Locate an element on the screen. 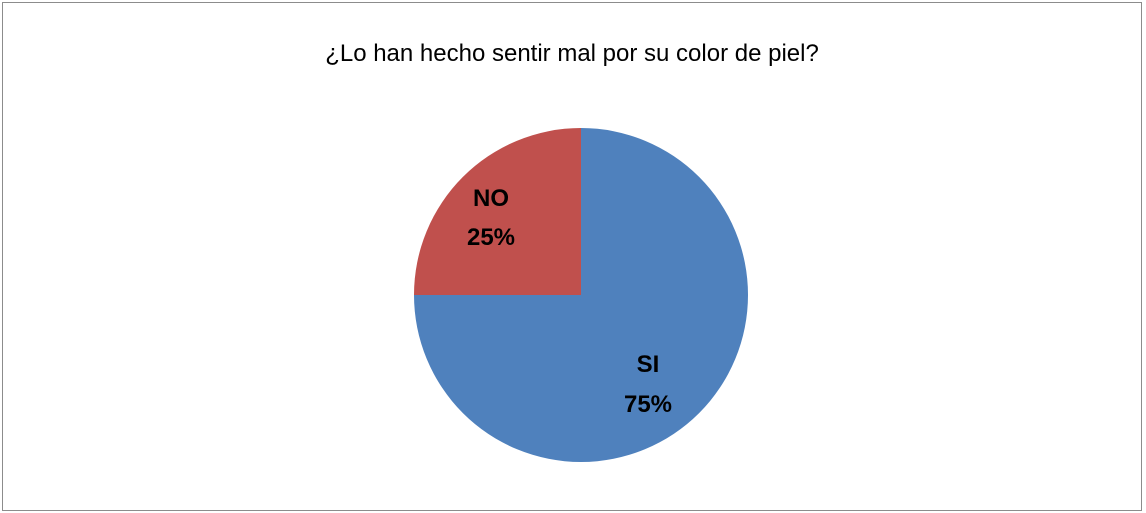 The height and width of the screenshot is (513, 1146). slice-label-si-name: SI is located at coordinates (648, 364).